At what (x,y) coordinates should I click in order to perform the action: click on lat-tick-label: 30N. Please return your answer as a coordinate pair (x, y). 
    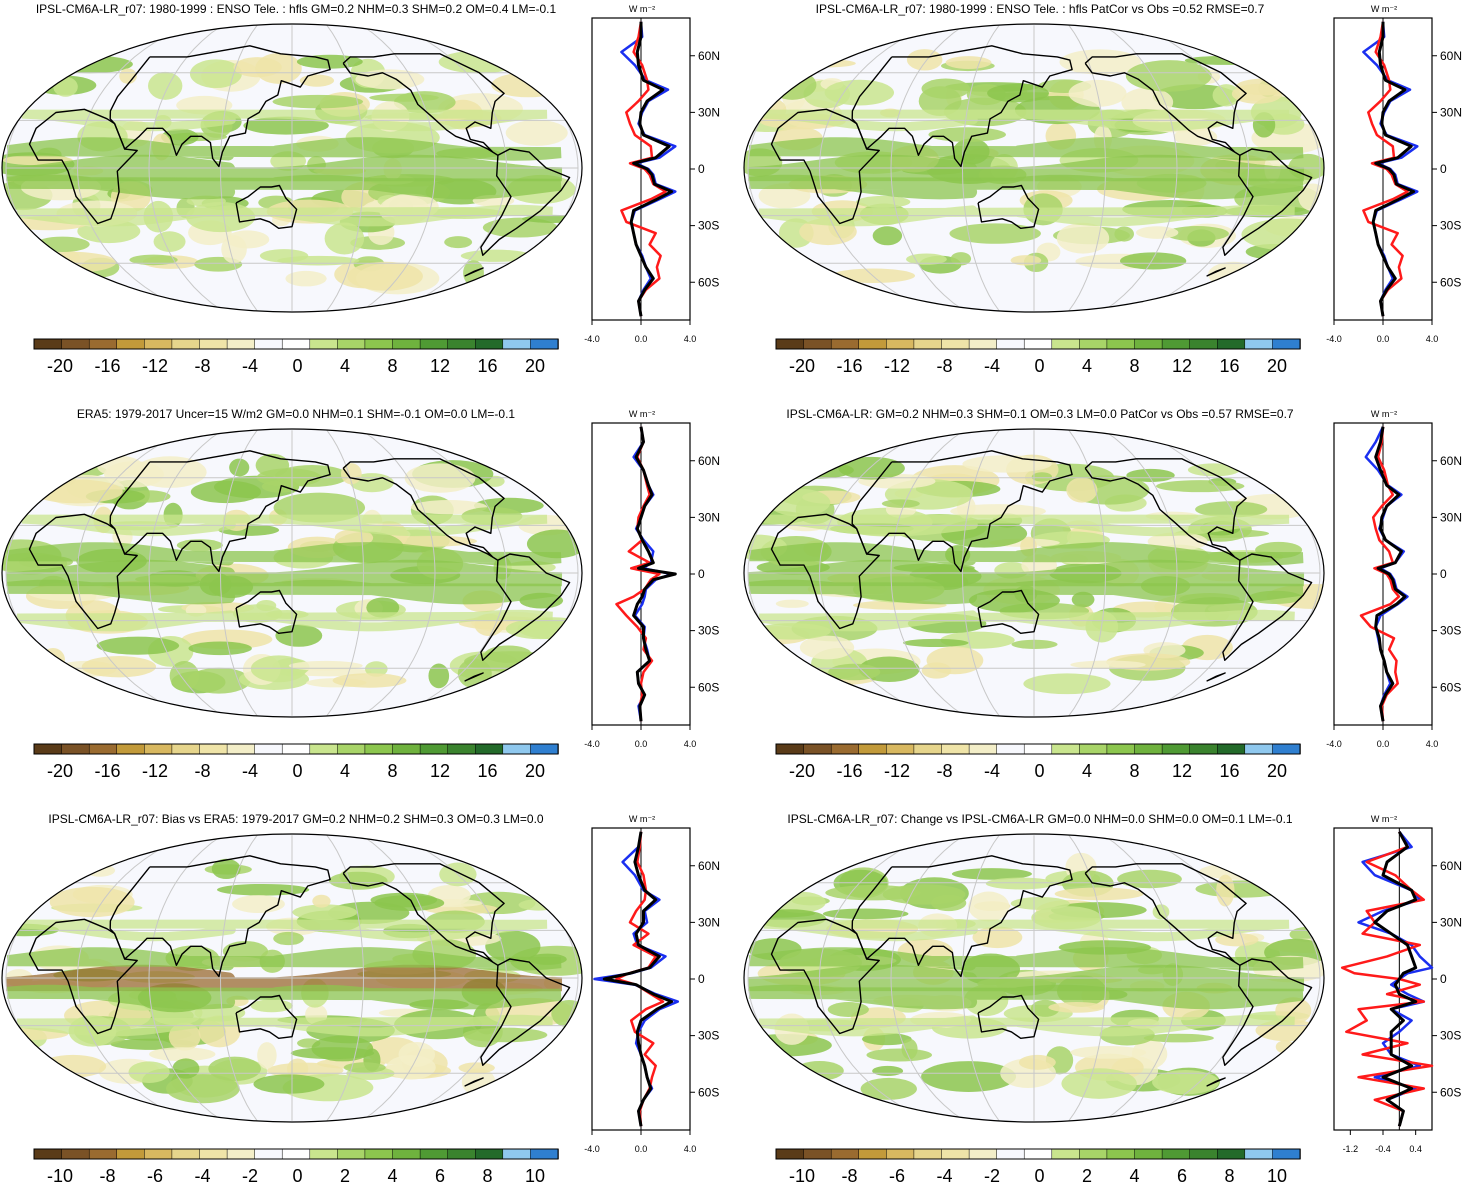
    Looking at the image, I should click on (1451, 517).